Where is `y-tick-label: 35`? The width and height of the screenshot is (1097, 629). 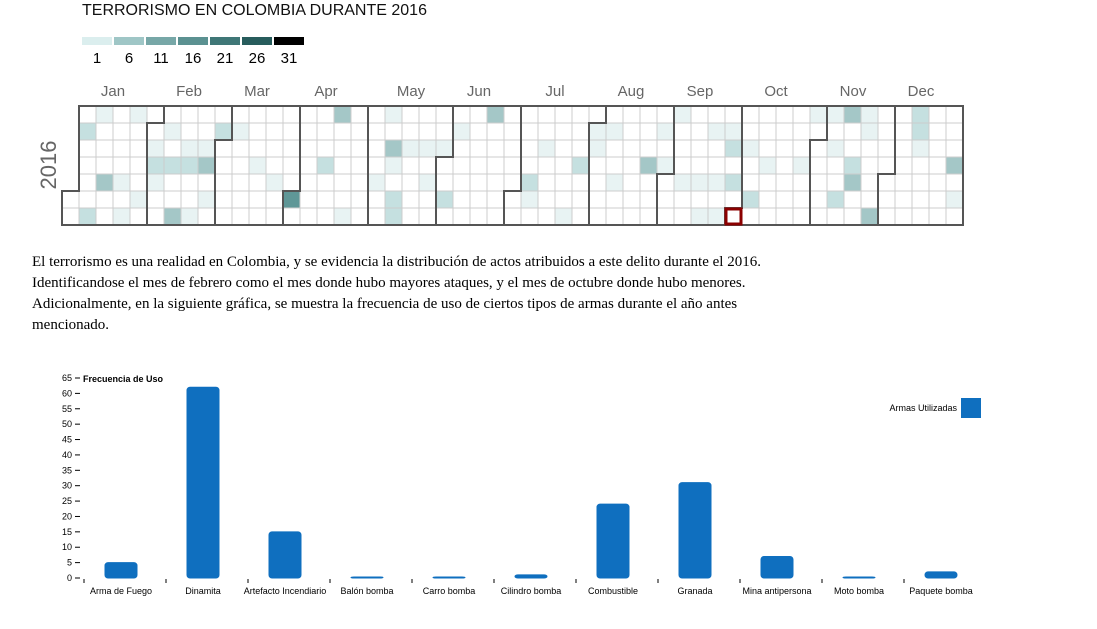 y-tick-label: 35 is located at coordinates (67, 470).